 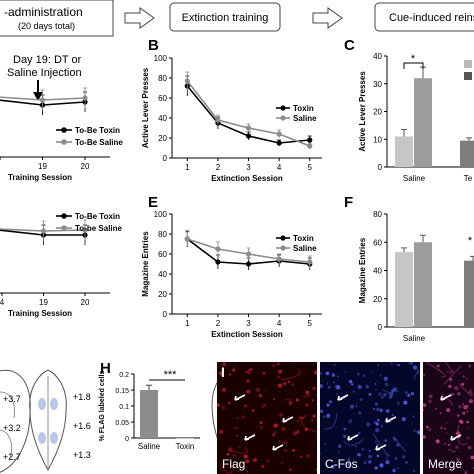 I want to click on micrograph-label-flag: Flag, so click(x=234, y=464).